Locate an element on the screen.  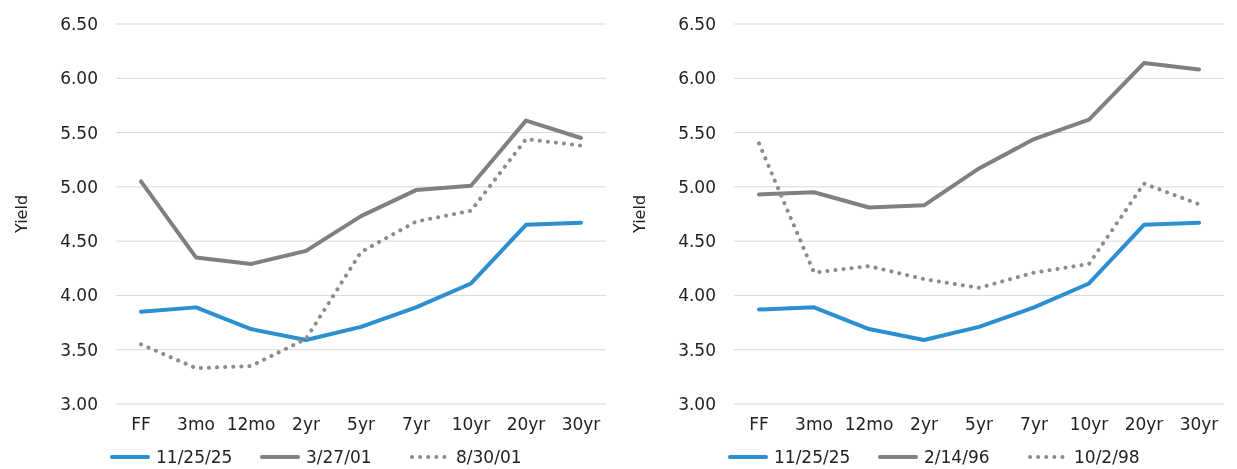
legend-label: 10/2/98 is located at coordinates (1107, 457).